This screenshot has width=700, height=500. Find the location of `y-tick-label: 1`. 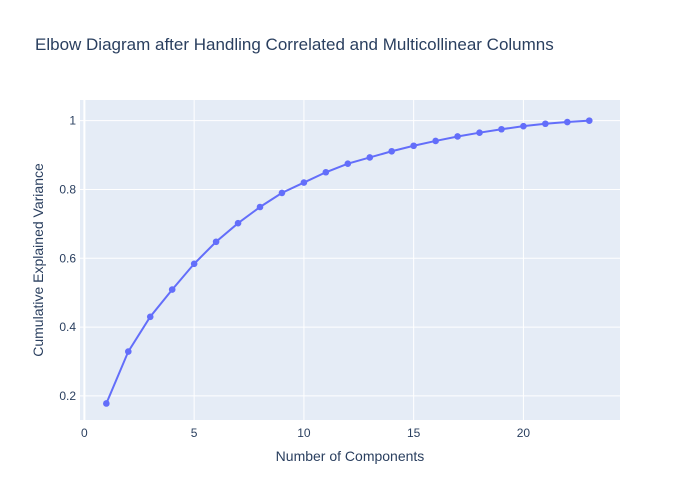

y-tick-label: 1 is located at coordinates (72, 121).